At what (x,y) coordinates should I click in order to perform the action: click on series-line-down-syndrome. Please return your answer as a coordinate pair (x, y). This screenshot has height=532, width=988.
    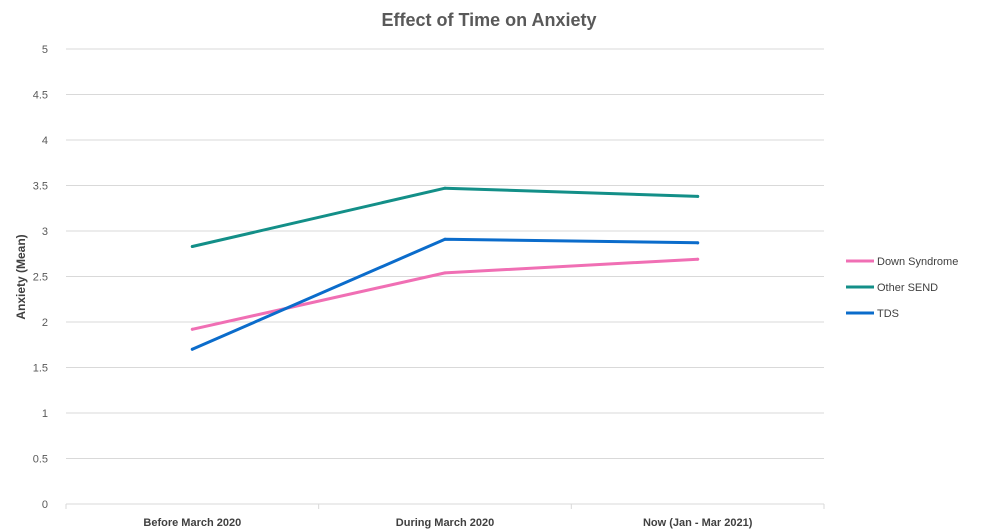
    Looking at the image, I should click on (445, 294).